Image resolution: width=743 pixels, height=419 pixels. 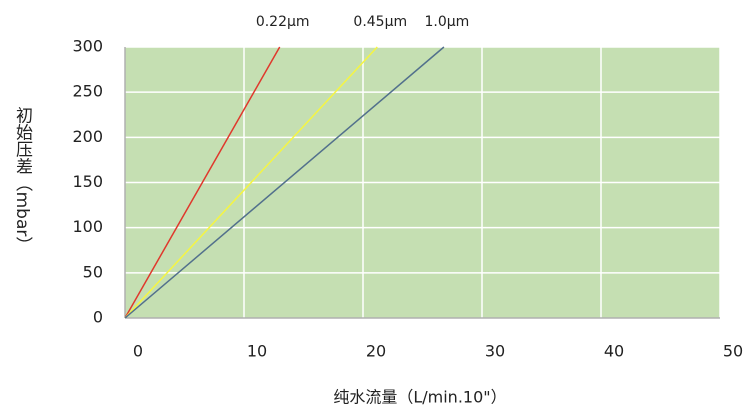 I want to click on y-tick-label: 250, so click(x=87, y=91).